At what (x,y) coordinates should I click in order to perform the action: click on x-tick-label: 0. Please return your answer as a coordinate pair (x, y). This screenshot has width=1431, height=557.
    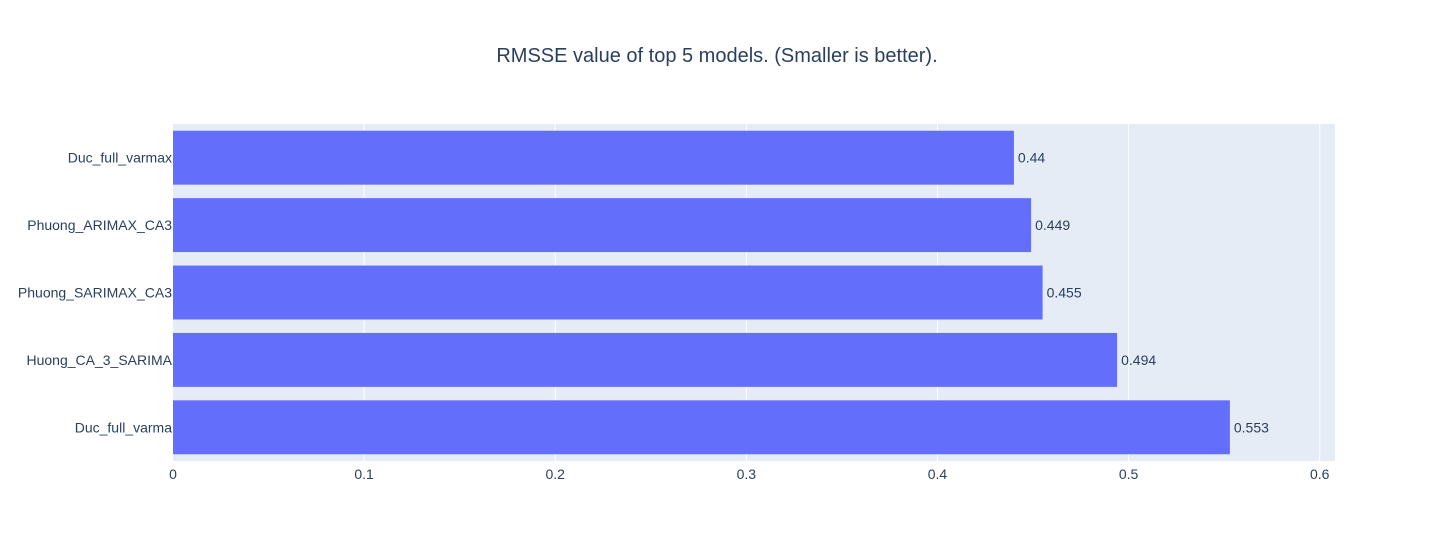
    Looking at the image, I should click on (173, 474).